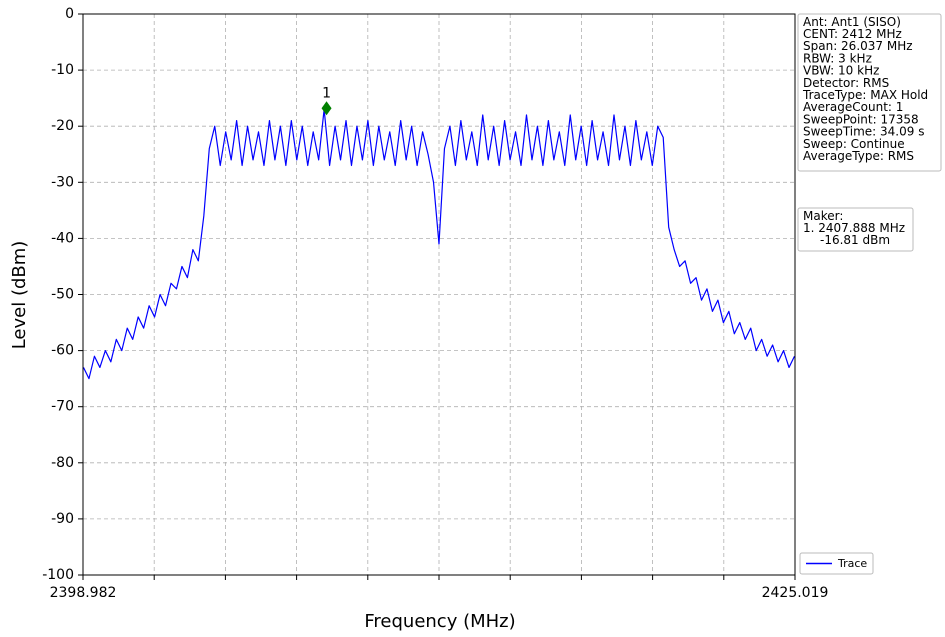 Image resolution: width=945 pixels, height=637 pixels. I want to click on y-tick-label: -70, so click(62, 407).